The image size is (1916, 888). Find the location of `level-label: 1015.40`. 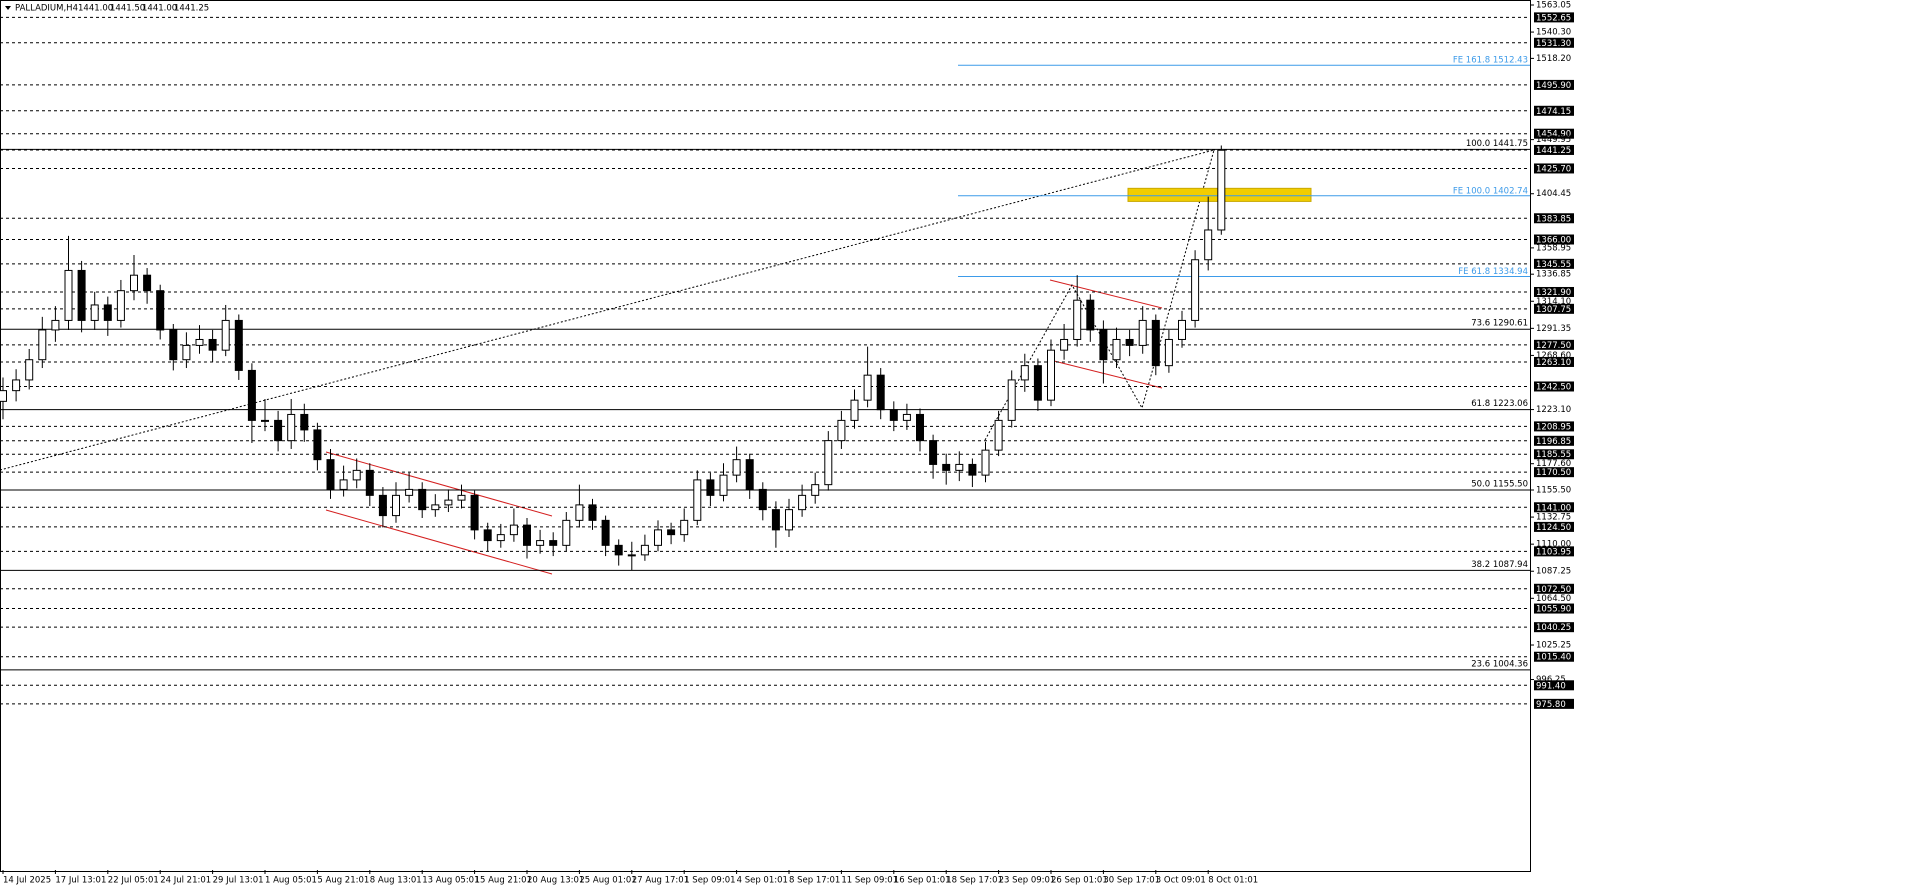

level-label: 1015.40 is located at coordinates (1553, 658).